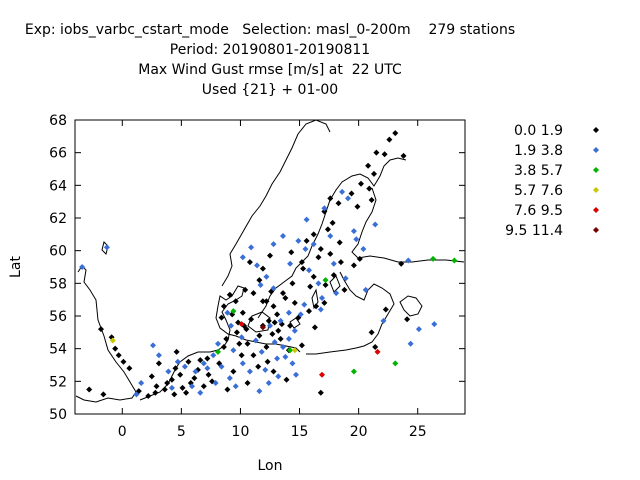 The width and height of the screenshot is (640, 480). What do you see at coordinates (58, 186) in the screenshot?
I see `y-tick-label: 64` at bounding box center [58, 186].